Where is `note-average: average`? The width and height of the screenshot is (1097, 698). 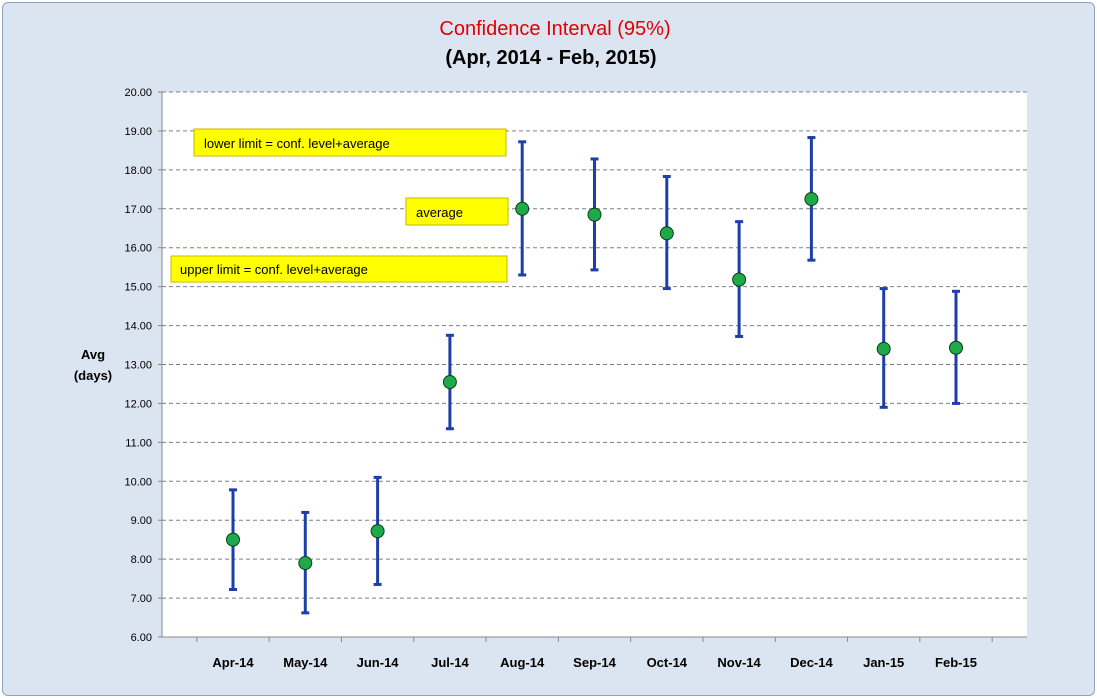 note-average: average is located at coordinates (457, 211).